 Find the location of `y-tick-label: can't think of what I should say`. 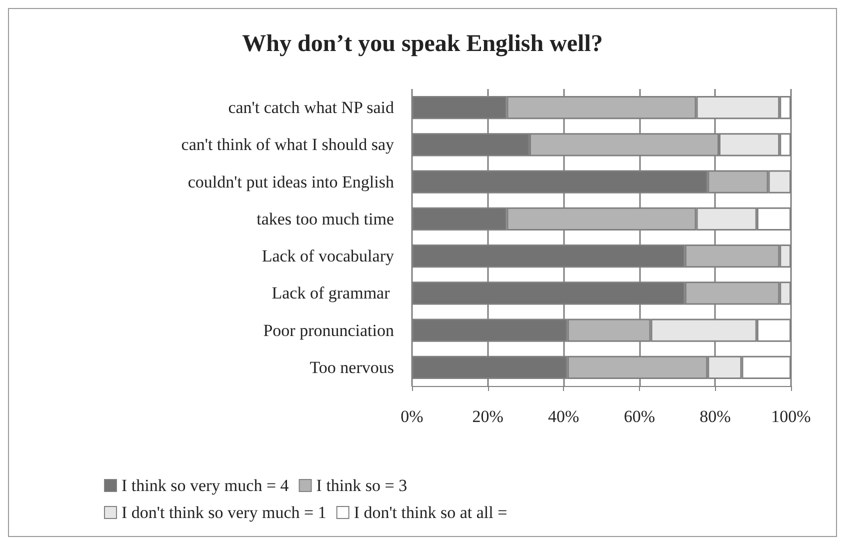

y-tick-label: can't think of what I should say is located at coordinates (287, 144).